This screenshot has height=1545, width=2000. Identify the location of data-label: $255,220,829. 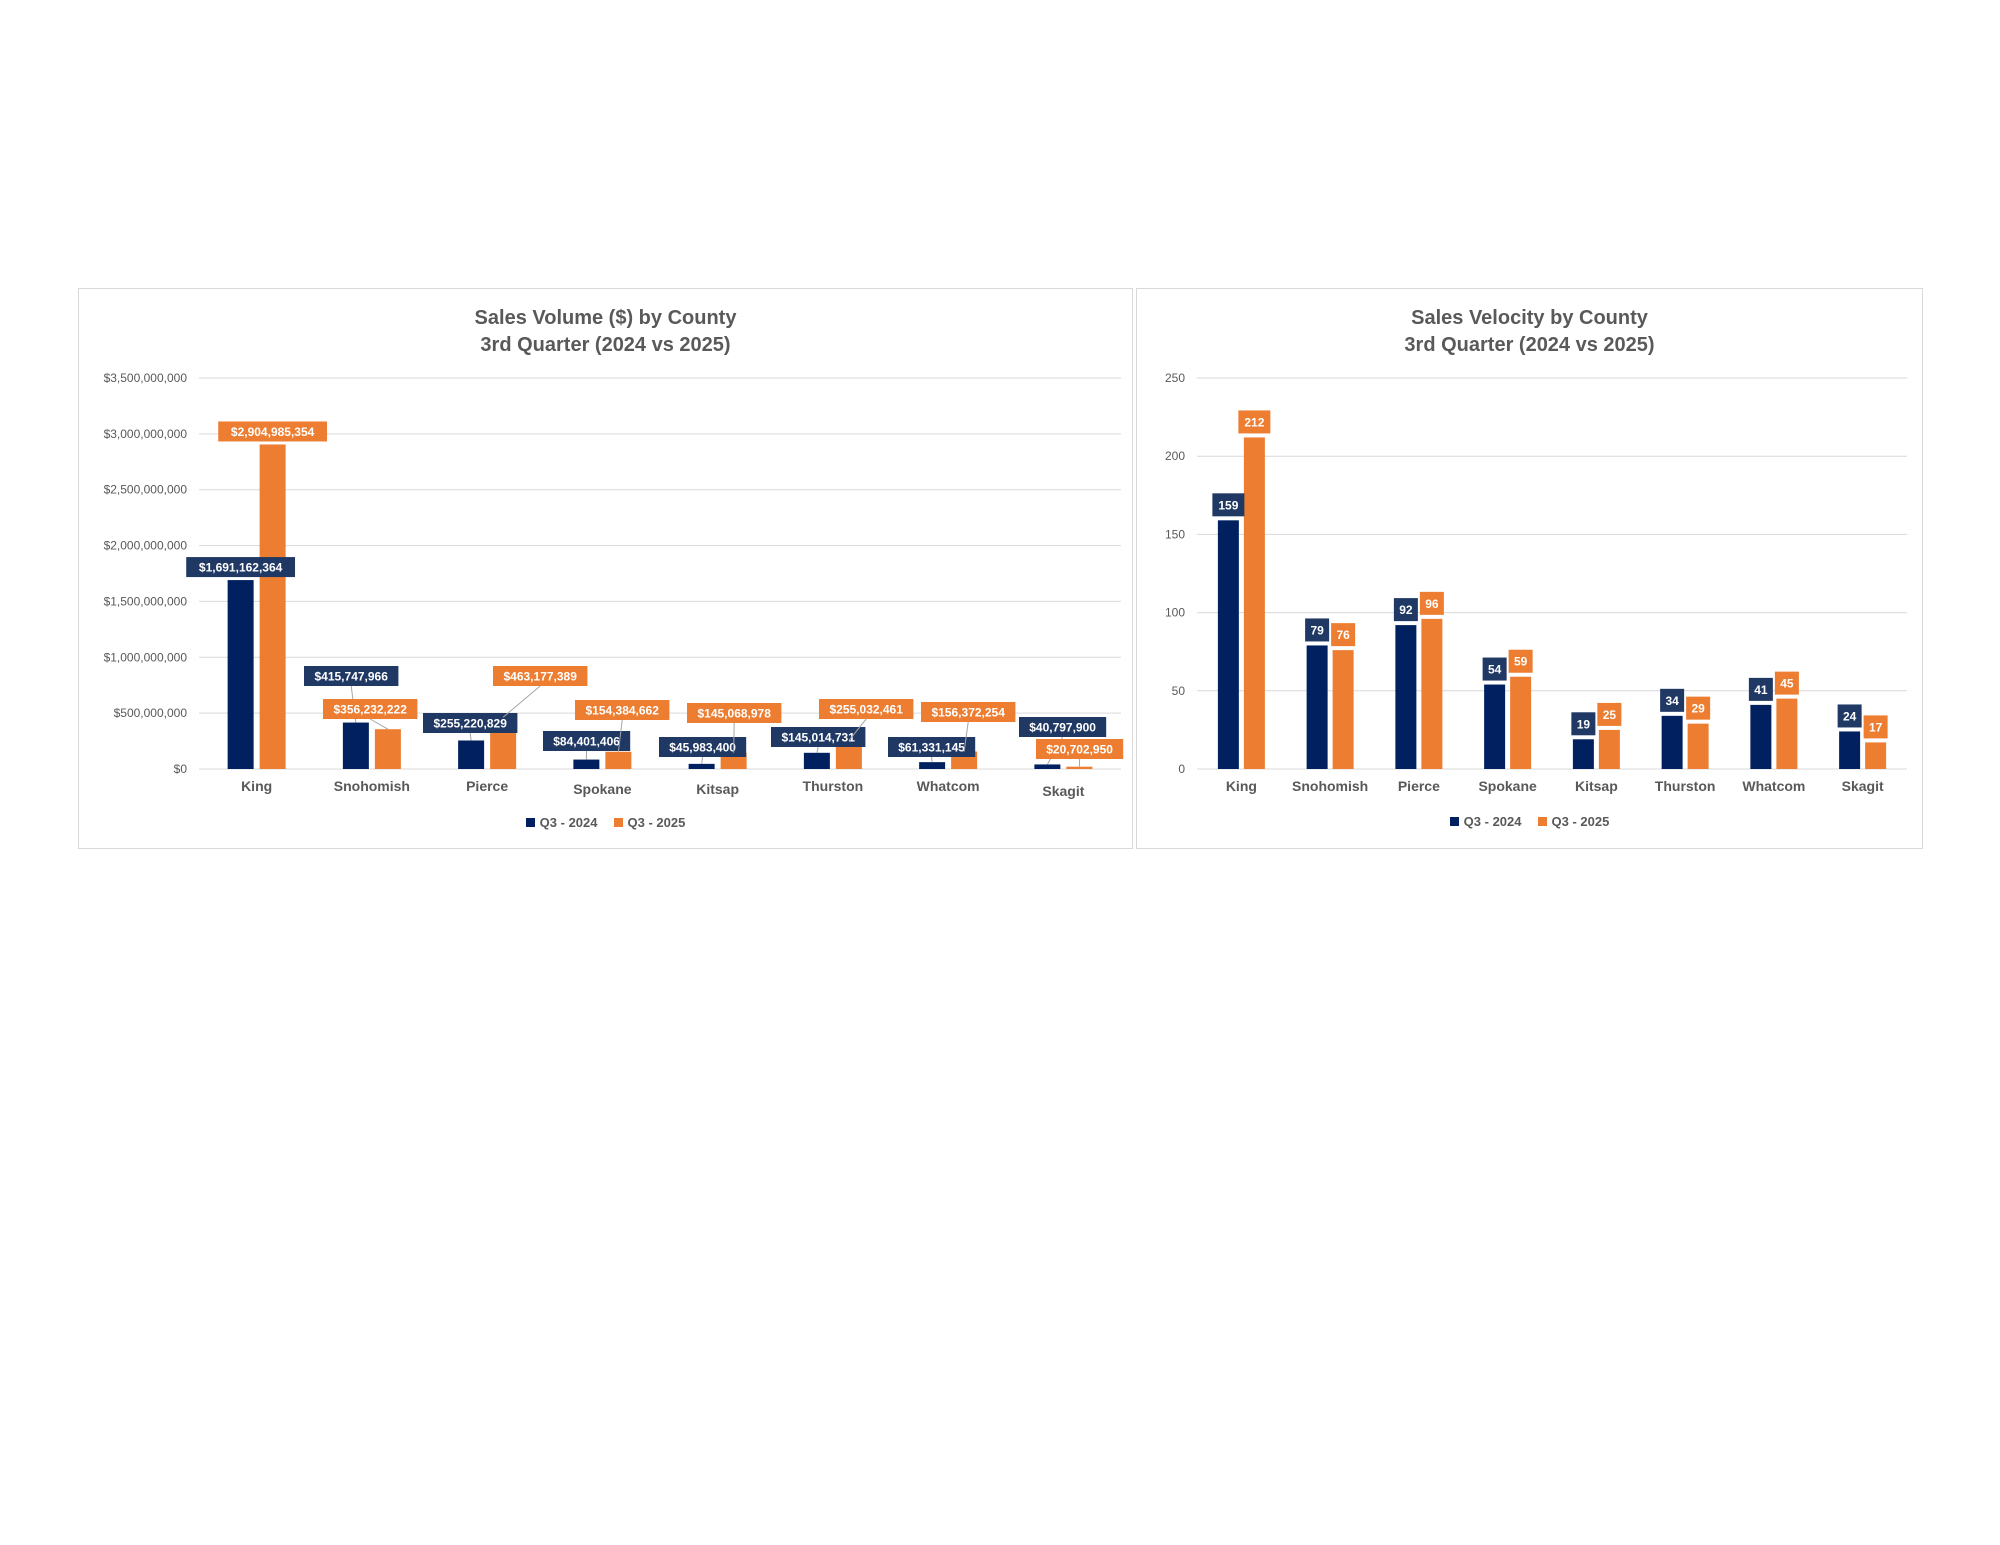
(470, 724).